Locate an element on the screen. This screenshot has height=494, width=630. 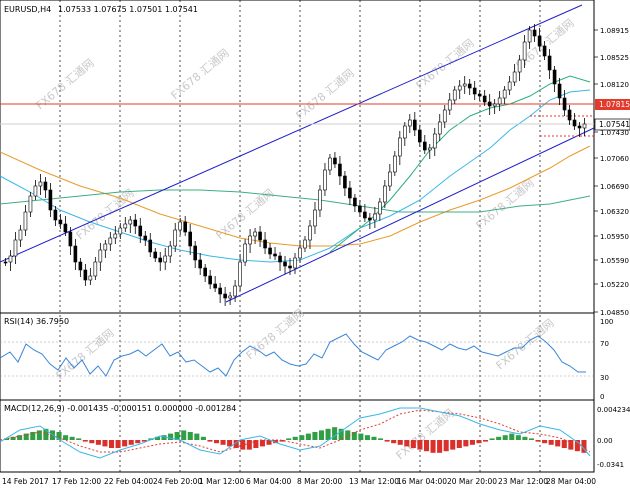
price-tick-label: 1.08915 is located at coordinates (614, 31).